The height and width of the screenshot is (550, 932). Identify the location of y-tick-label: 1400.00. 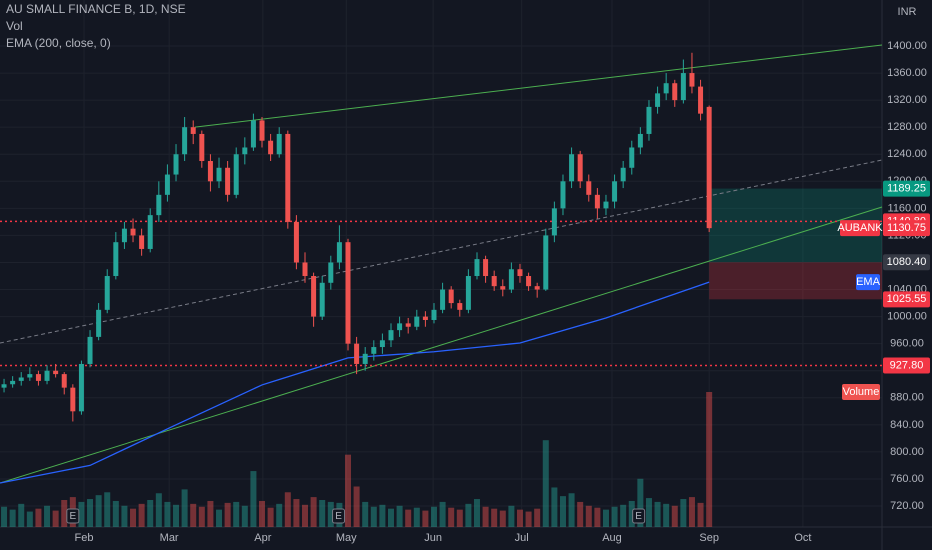
(907, 46).